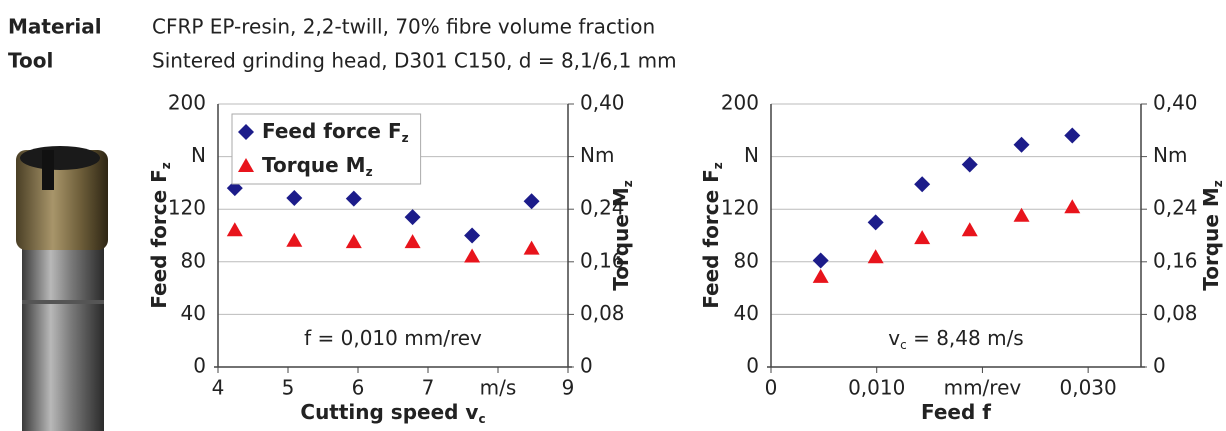 The height and width of the screenshot is (431, 1226). What do you see at coordinates (568, 388) in the screenshot?
I see `x-tick-label: 9` at bounding box center [568, 388].